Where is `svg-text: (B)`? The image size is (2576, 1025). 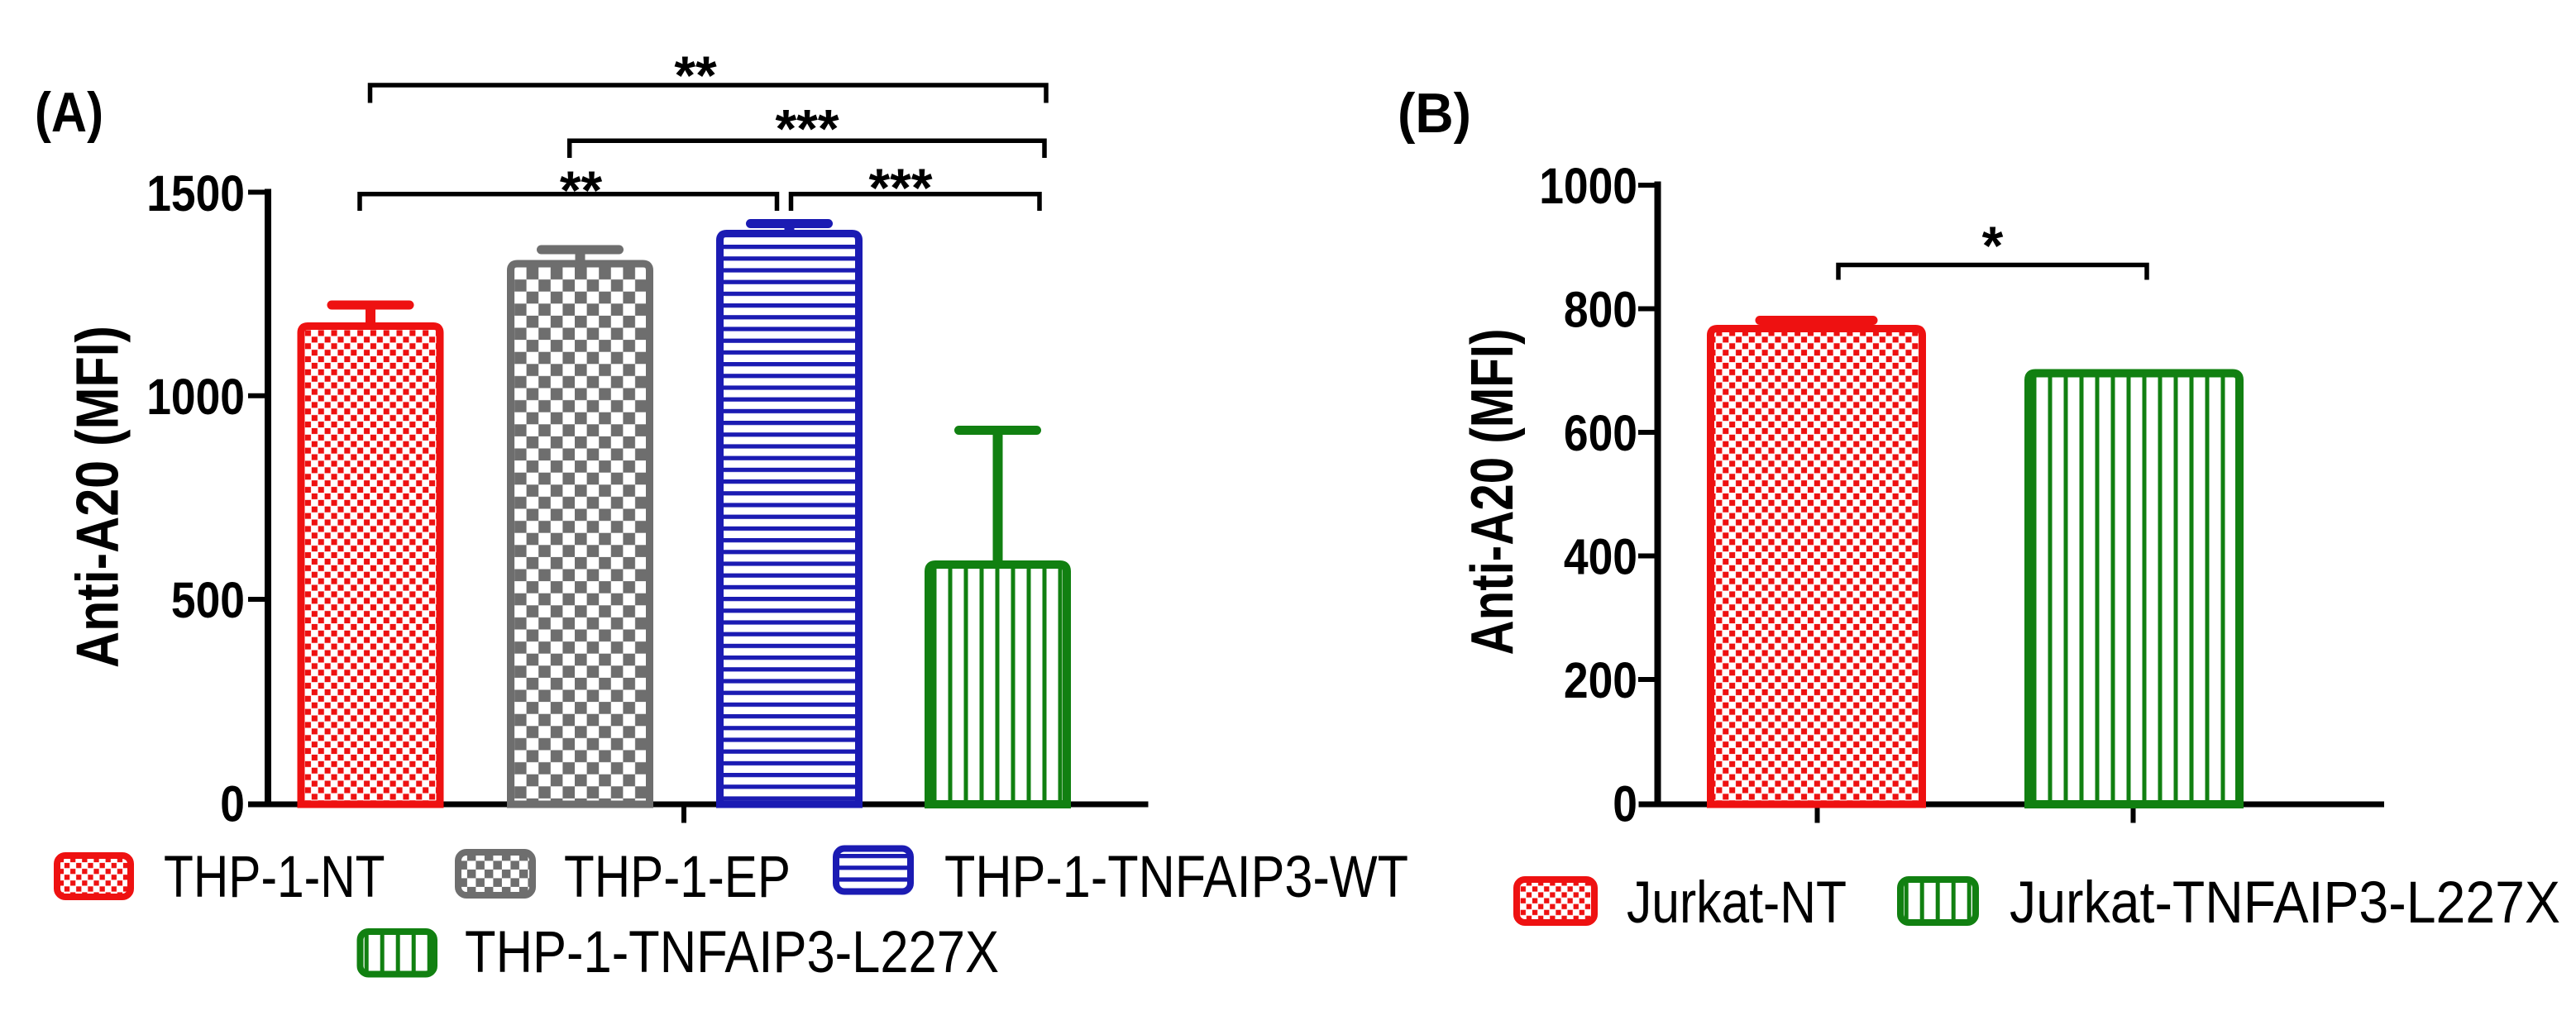 svg-text: (B) is located at coordinates (1434, 114).